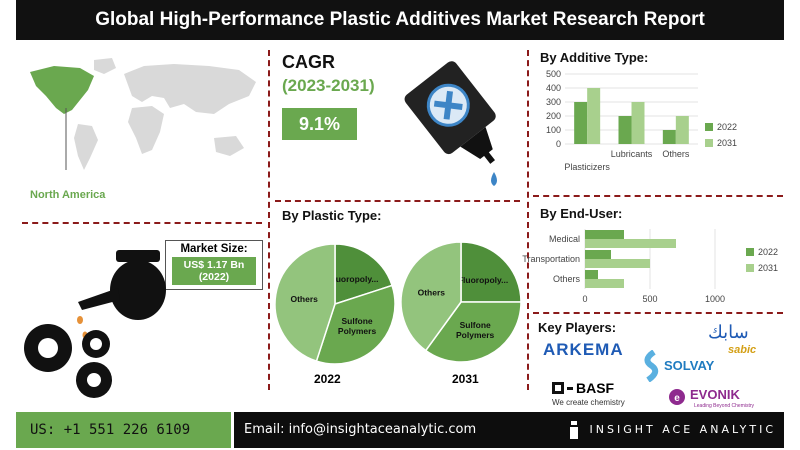 Image resolution: width=800 pixels, height=450 pixels. Describe the element at coordinates (570, 388) in the screenshot. I see `basf-dash-icon` at that location.